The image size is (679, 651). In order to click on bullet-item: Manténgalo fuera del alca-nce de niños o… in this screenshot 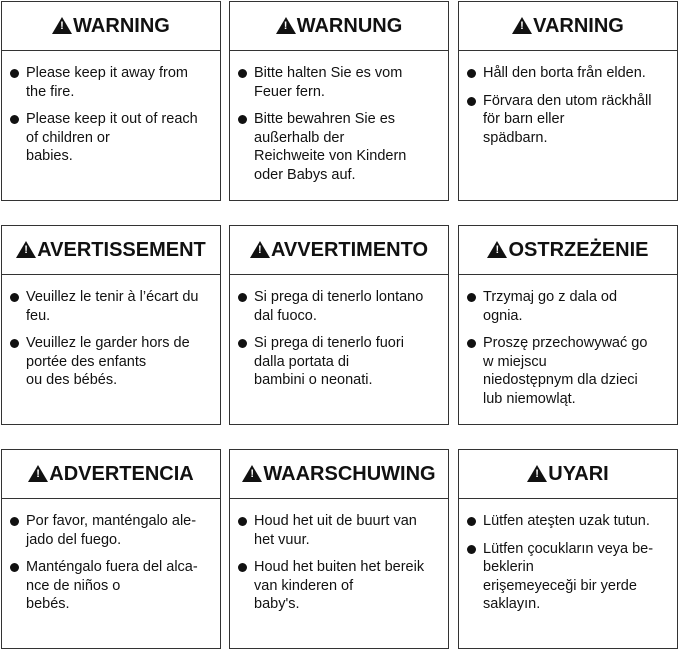, I will do `click(115, 586)`.